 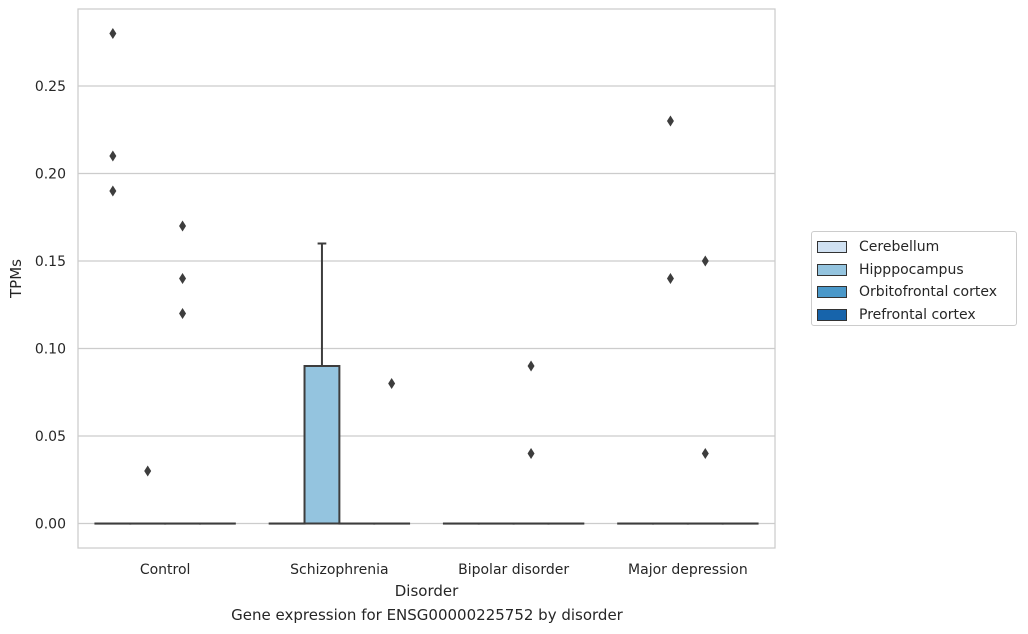 I want to click on box-body, so click(x=322, y=445).